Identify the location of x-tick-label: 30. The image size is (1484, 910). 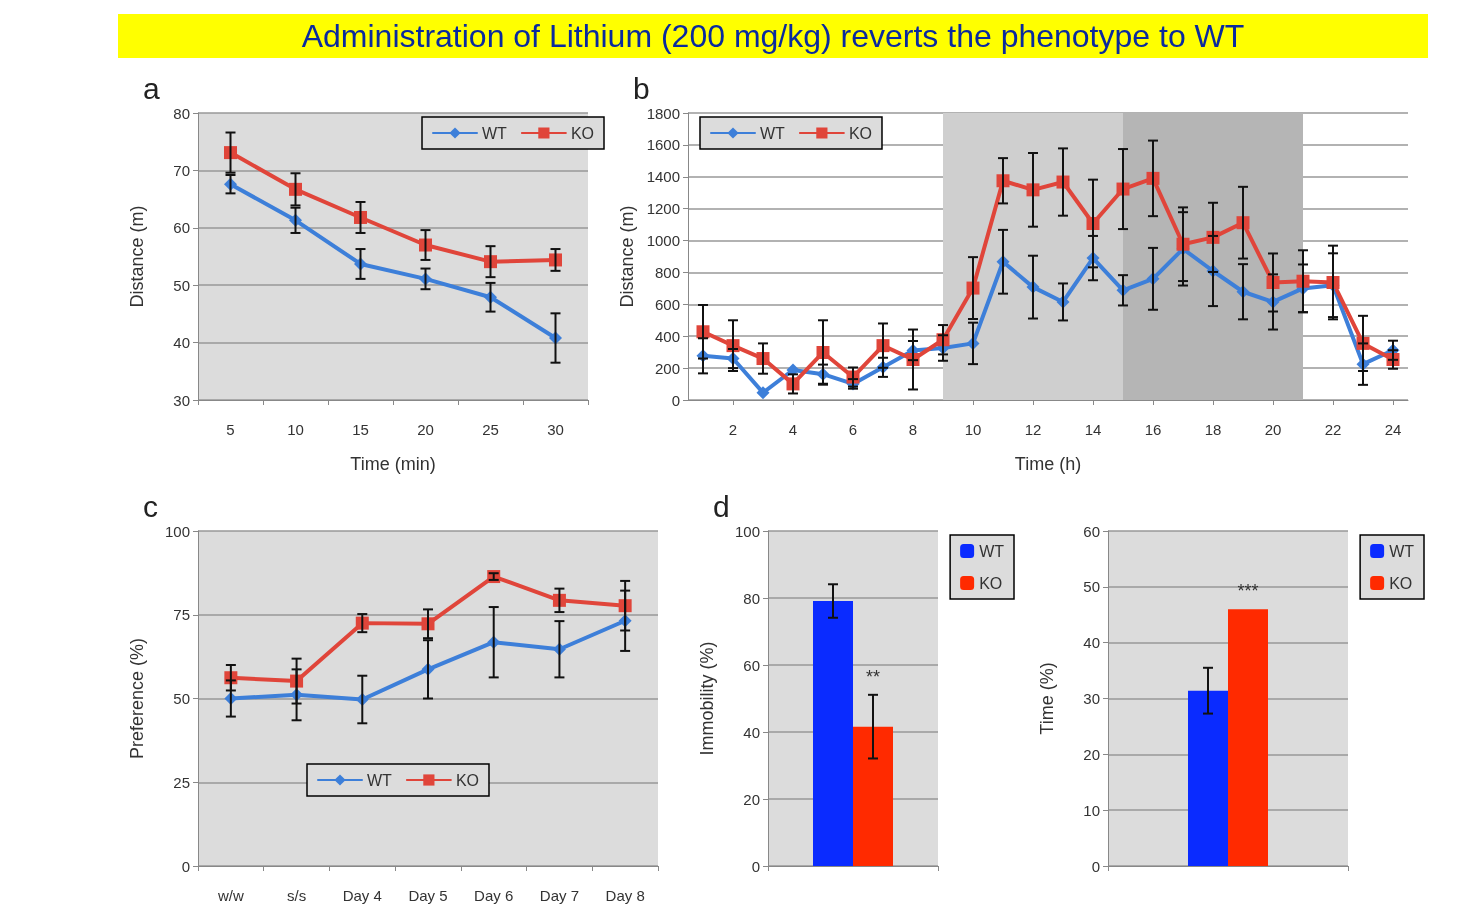
(555, 429).